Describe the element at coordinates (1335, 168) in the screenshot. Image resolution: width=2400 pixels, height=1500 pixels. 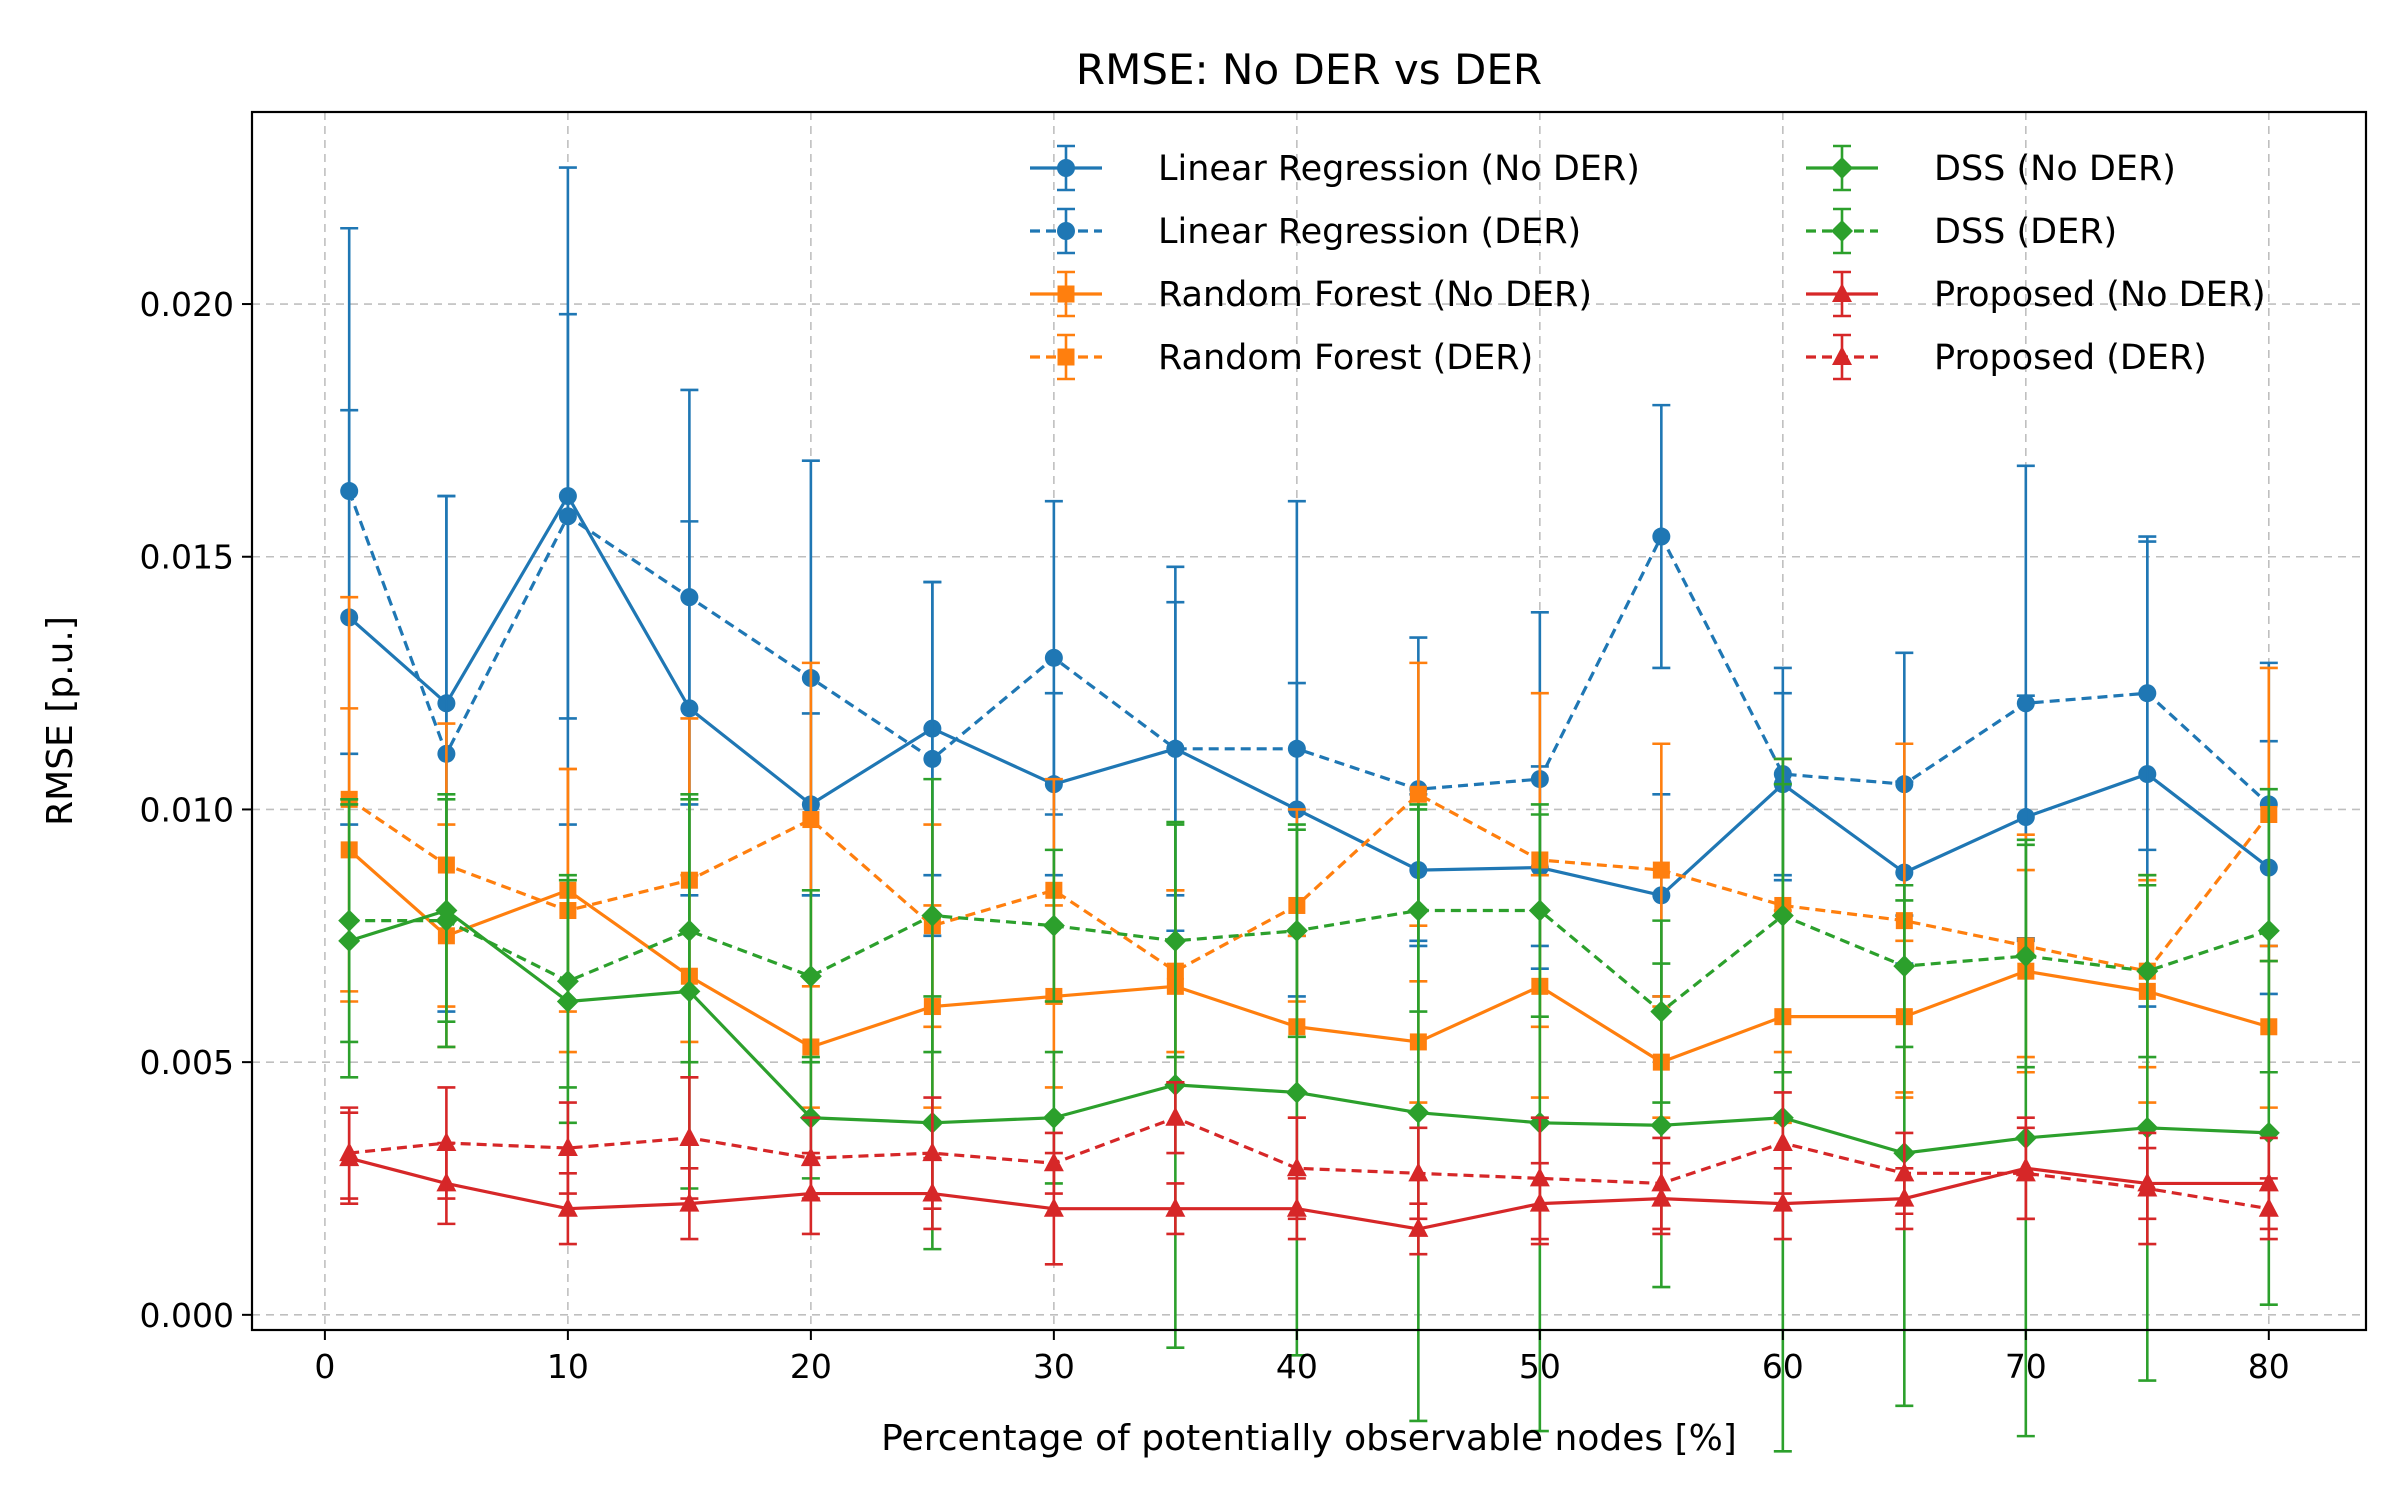
I see `legend-item: Linear Regression (No DER)` at that location.